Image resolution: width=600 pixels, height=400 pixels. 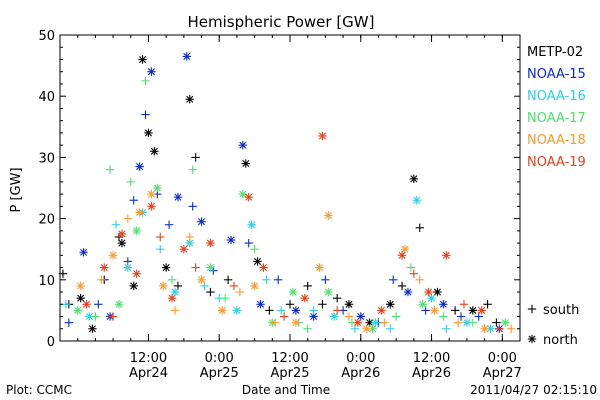 I want to click on marker-legend: south north, so click(x=553, y=325).